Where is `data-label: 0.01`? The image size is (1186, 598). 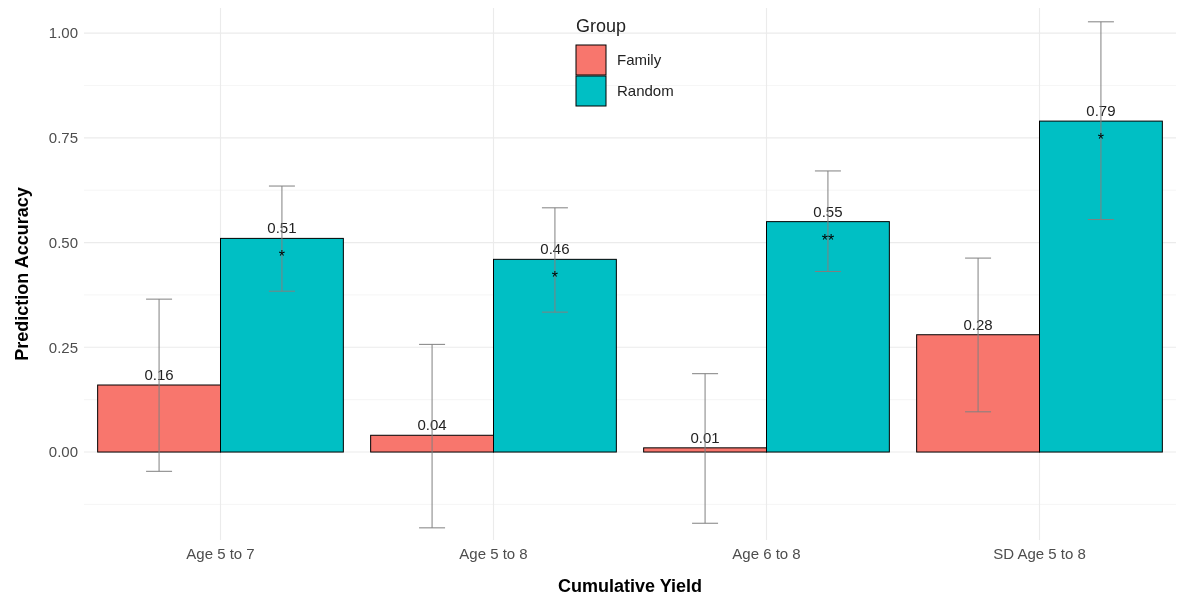
data-label: 0.01 is located at coordinates (705, 437).